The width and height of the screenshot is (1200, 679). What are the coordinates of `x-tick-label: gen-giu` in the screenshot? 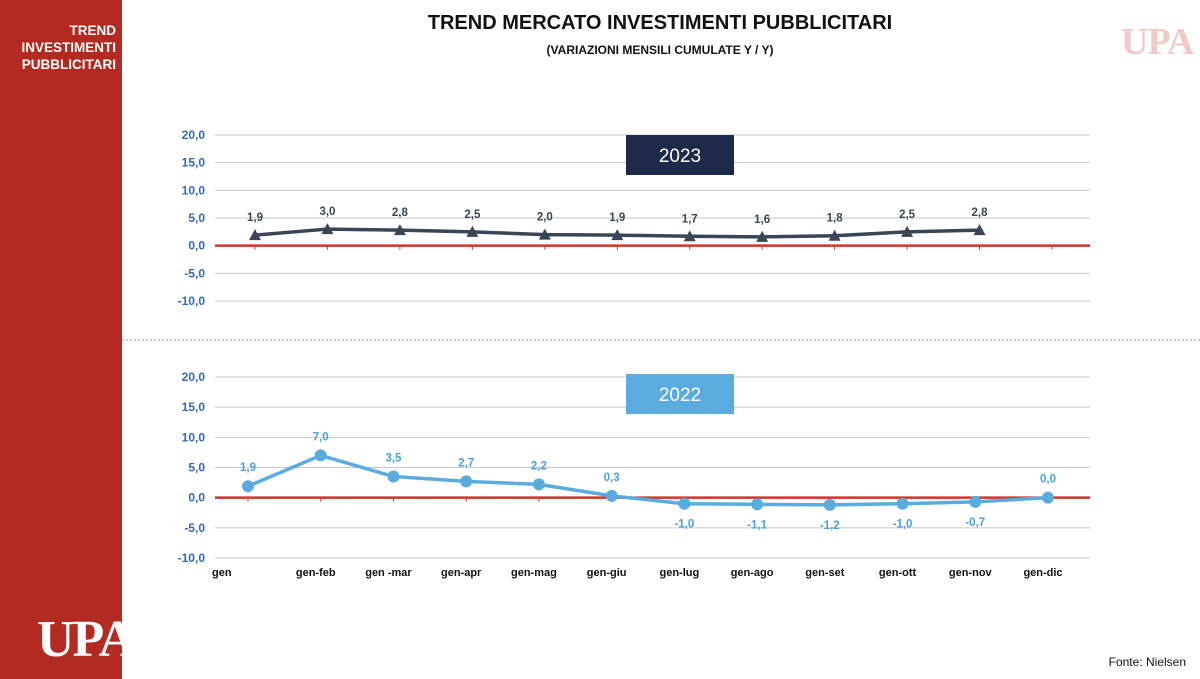 It's located at (607, 573).